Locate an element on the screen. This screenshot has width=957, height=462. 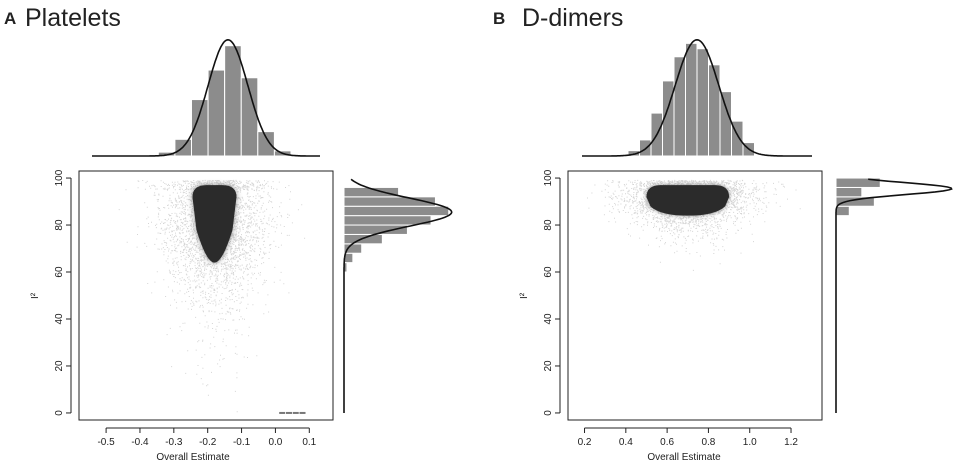
x-tick-label: -0.1 is located at coordinates (242, 442).